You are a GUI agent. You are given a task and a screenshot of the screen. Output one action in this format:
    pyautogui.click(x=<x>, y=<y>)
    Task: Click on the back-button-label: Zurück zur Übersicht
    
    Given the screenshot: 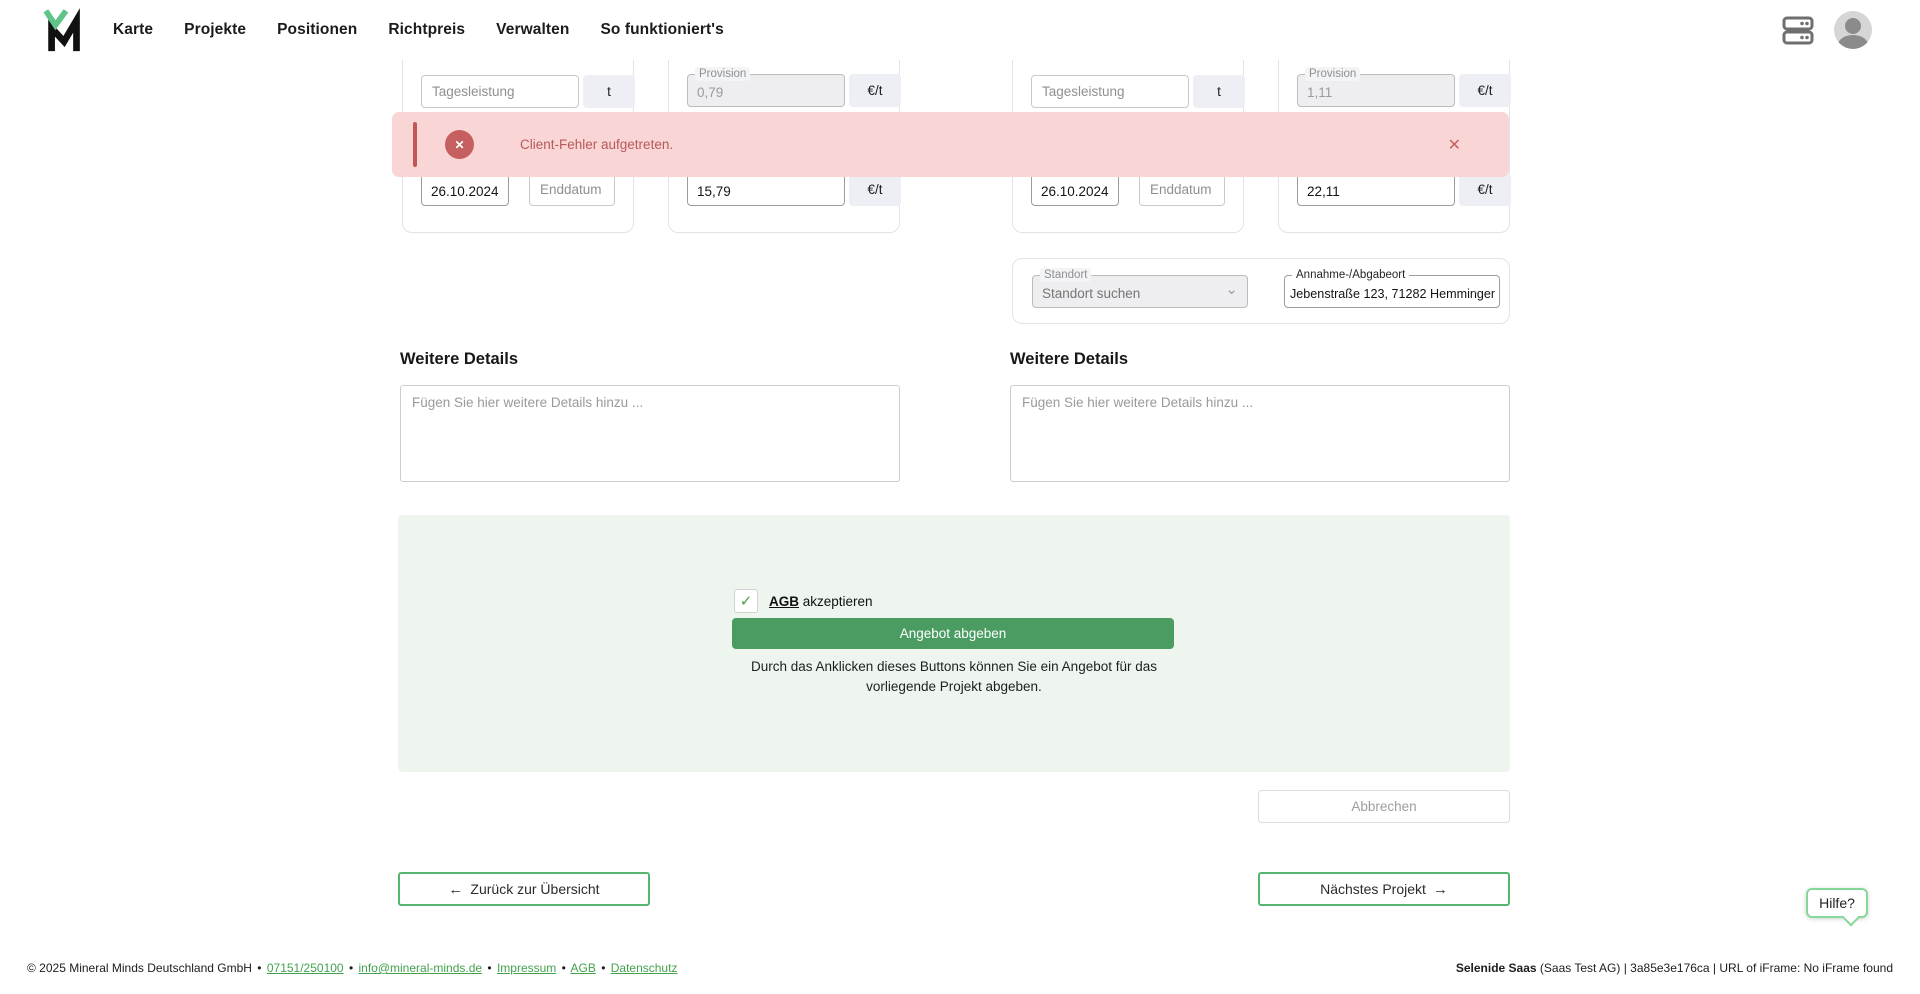 What is the action you would take?
    pyautogui.click(x=535, y=889)
    